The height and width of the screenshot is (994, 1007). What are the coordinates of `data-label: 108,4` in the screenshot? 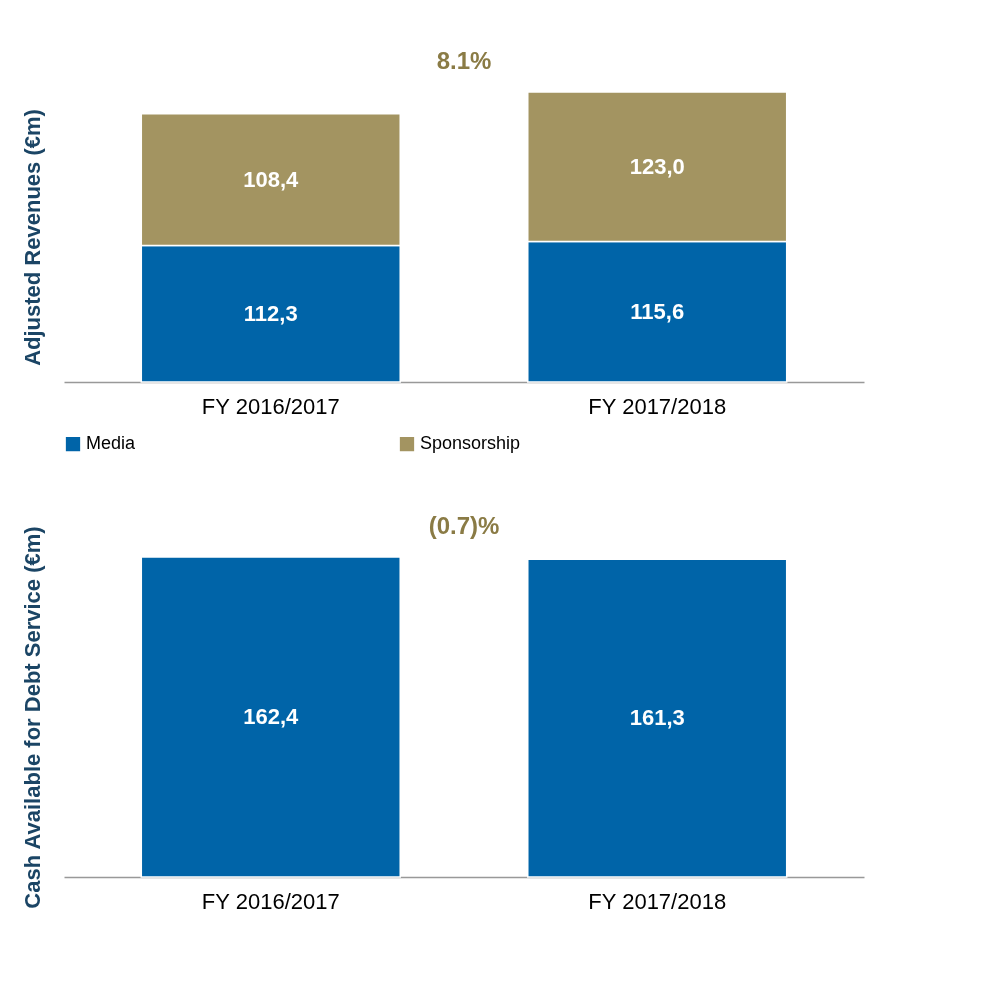 It's located at (271, 179).